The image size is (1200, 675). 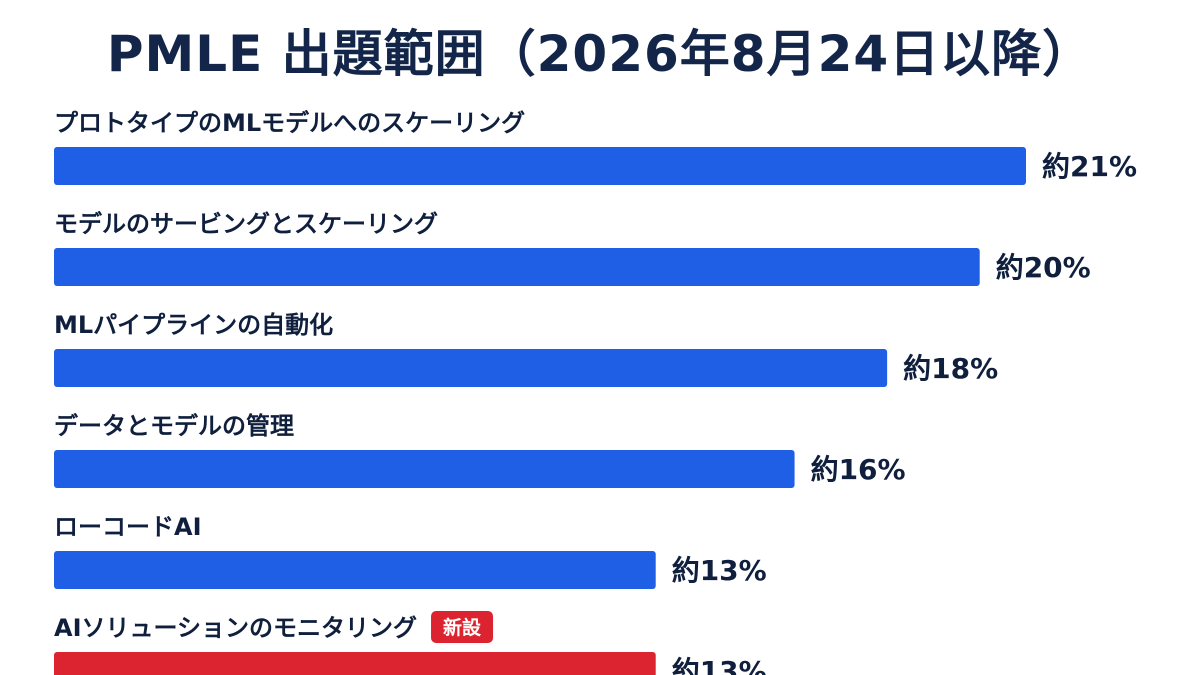 What do you see at coordinates (950, 368) in the screenshot?
I see `value-label: 約18%` at bounding box center [950, 368].